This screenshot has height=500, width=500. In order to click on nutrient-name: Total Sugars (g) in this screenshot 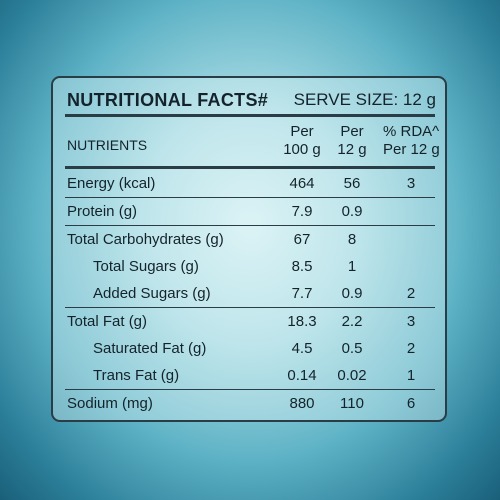, I will do `click(146, 266)`.